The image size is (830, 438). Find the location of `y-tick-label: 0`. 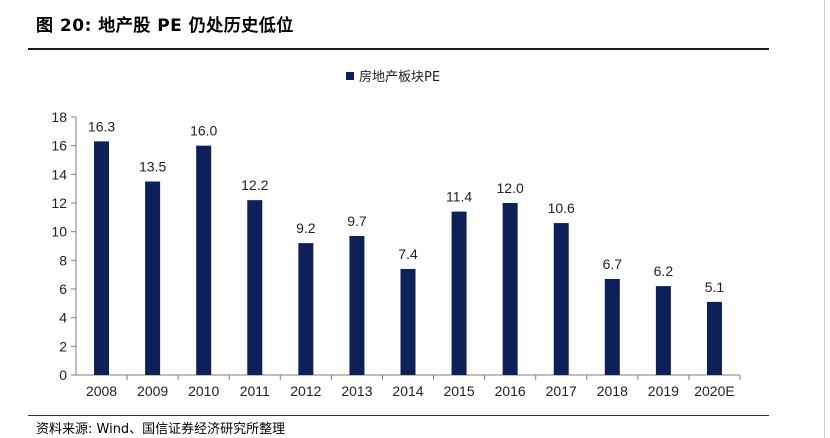

y-tick-label: 0 is located at coordinates (63, 375).